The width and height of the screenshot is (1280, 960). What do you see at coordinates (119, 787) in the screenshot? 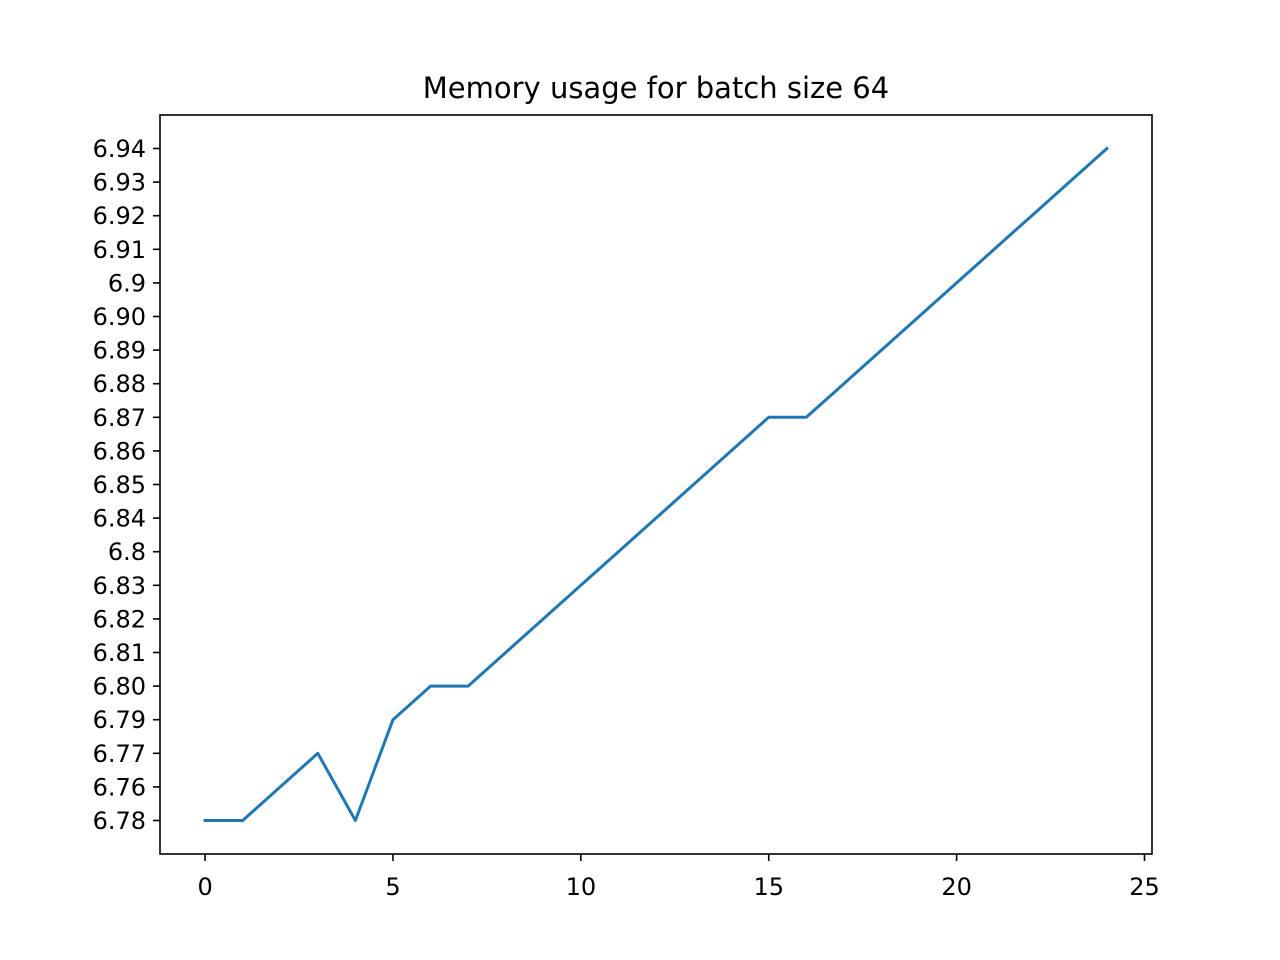
I see `y-tick-label: 6.76` at bounding box center [119, 787].